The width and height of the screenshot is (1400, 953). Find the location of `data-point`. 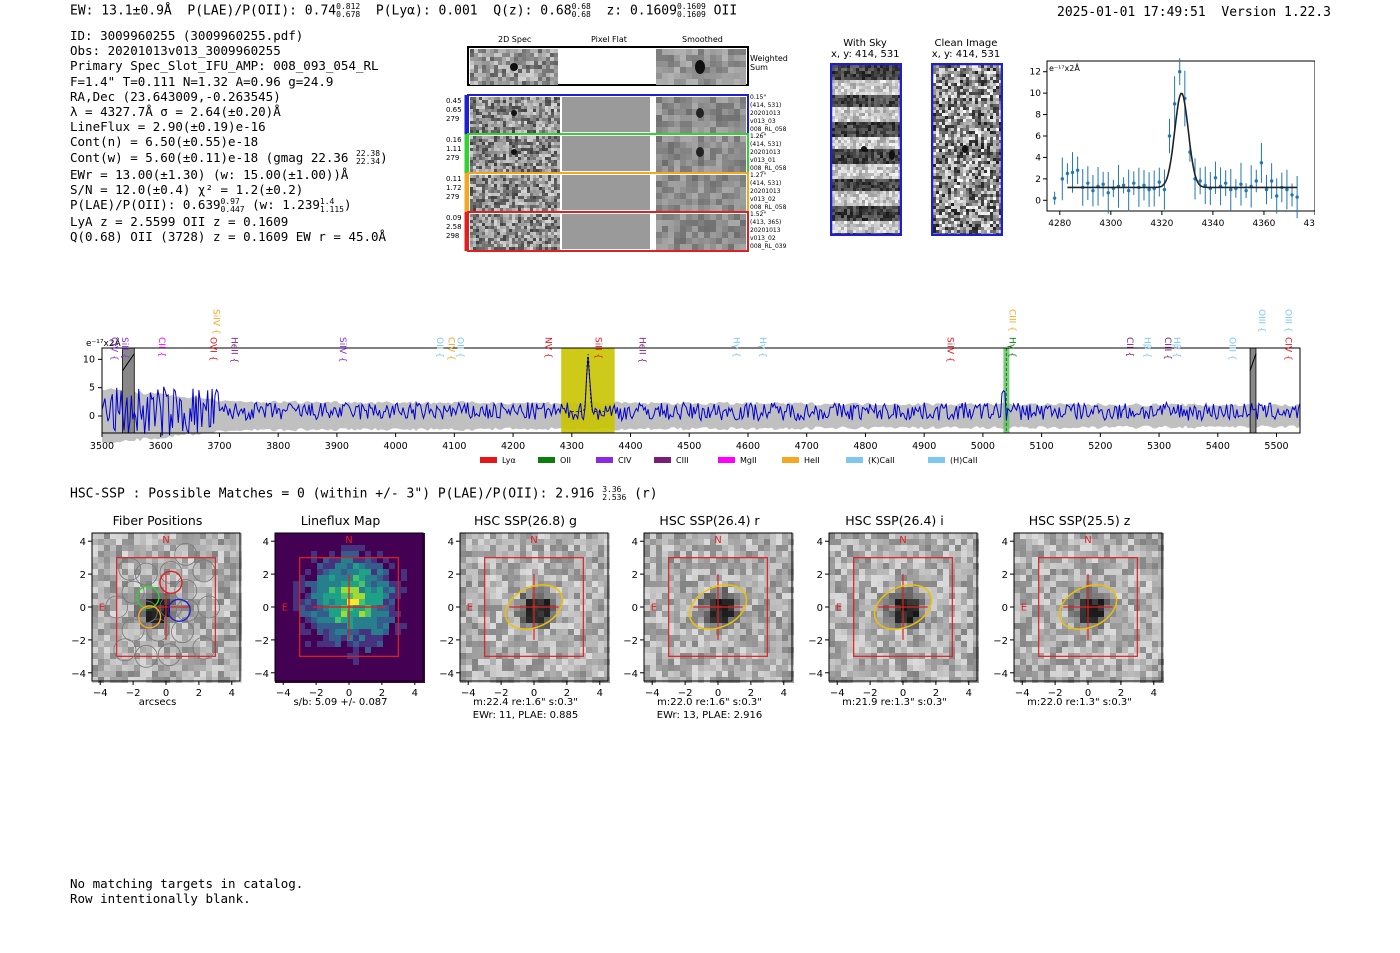

data-point is located at coordinates (1256, 181).